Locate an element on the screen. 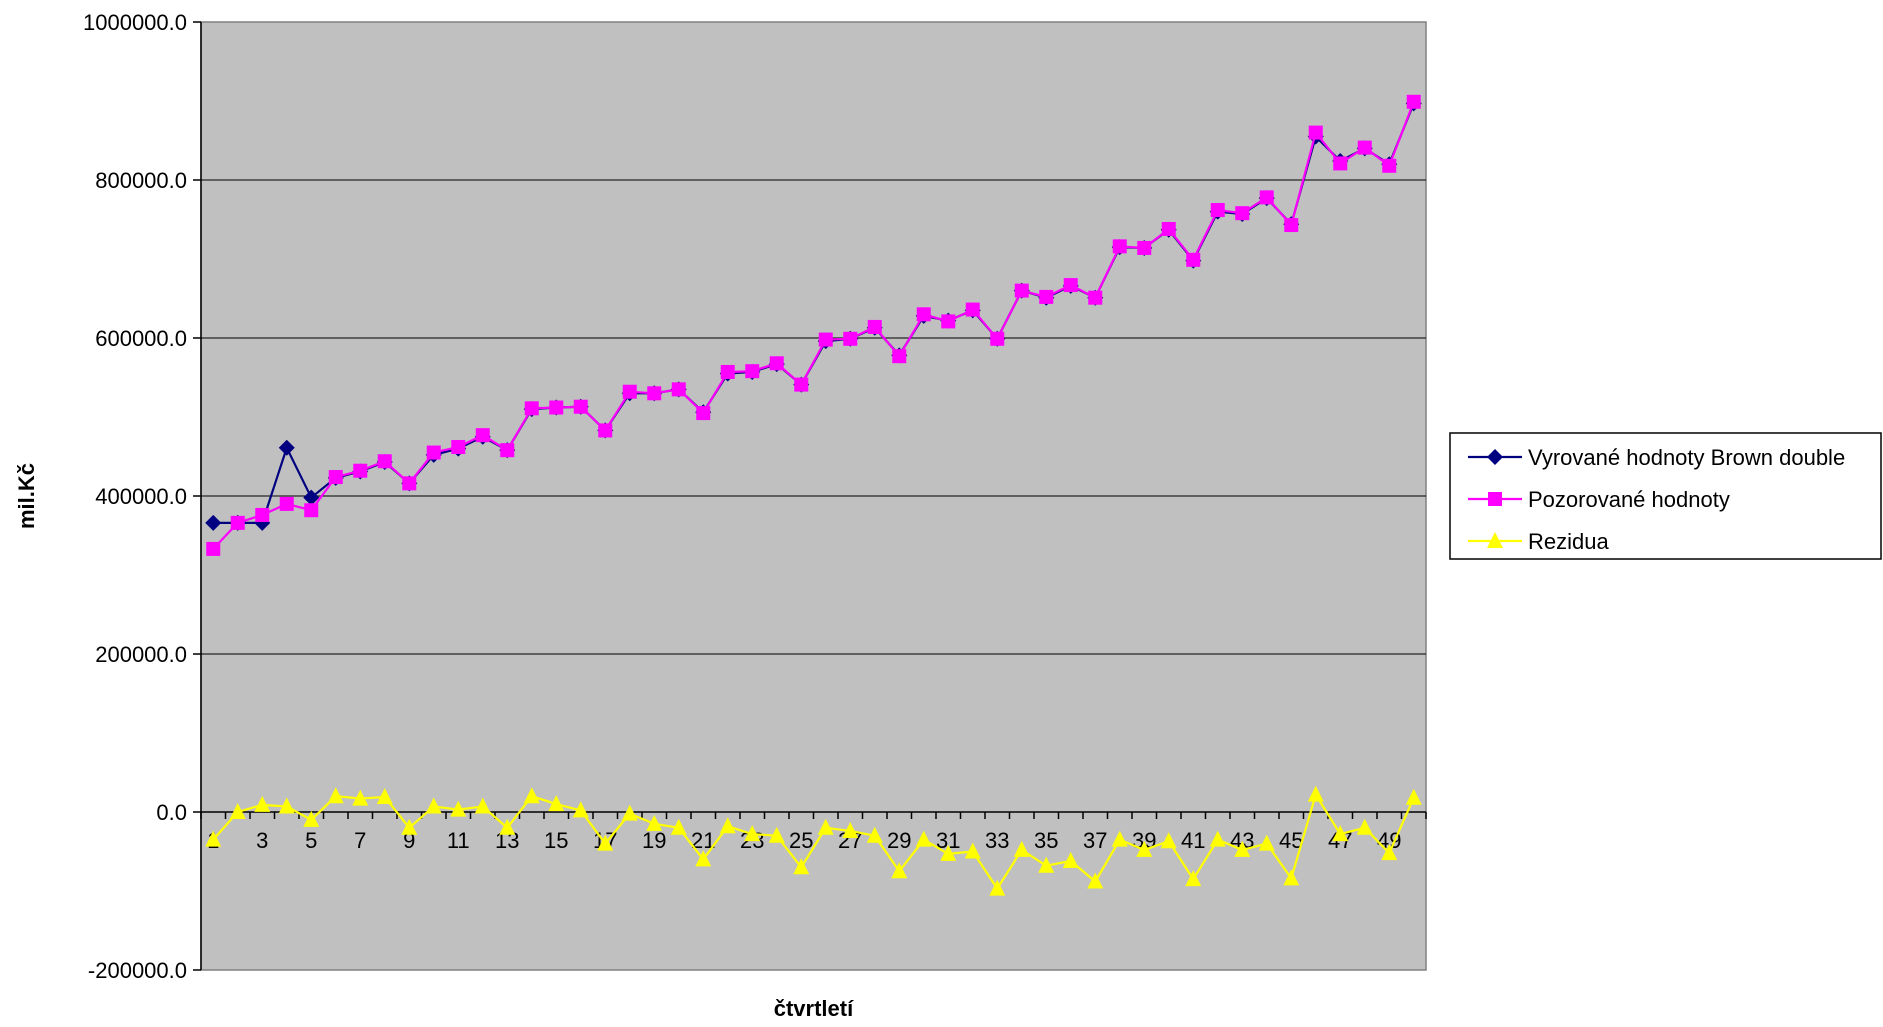  y-tick-label: 1000000.0 is located at coordinates (135, 22).